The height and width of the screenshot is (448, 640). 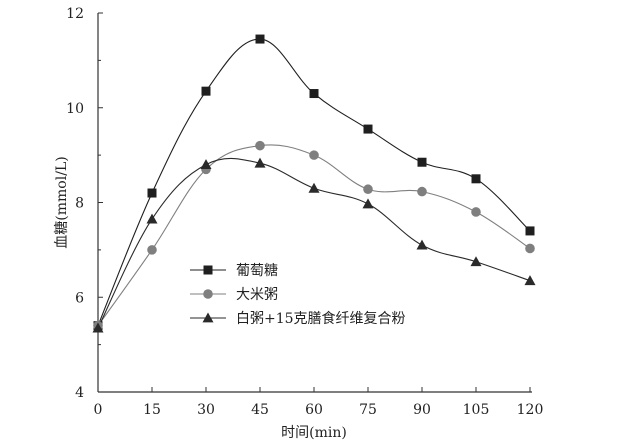 What do you see at coordinates (260, 410) in the screenshot?
I see `x-tick-label: 45` at bounding box center [260, 410].